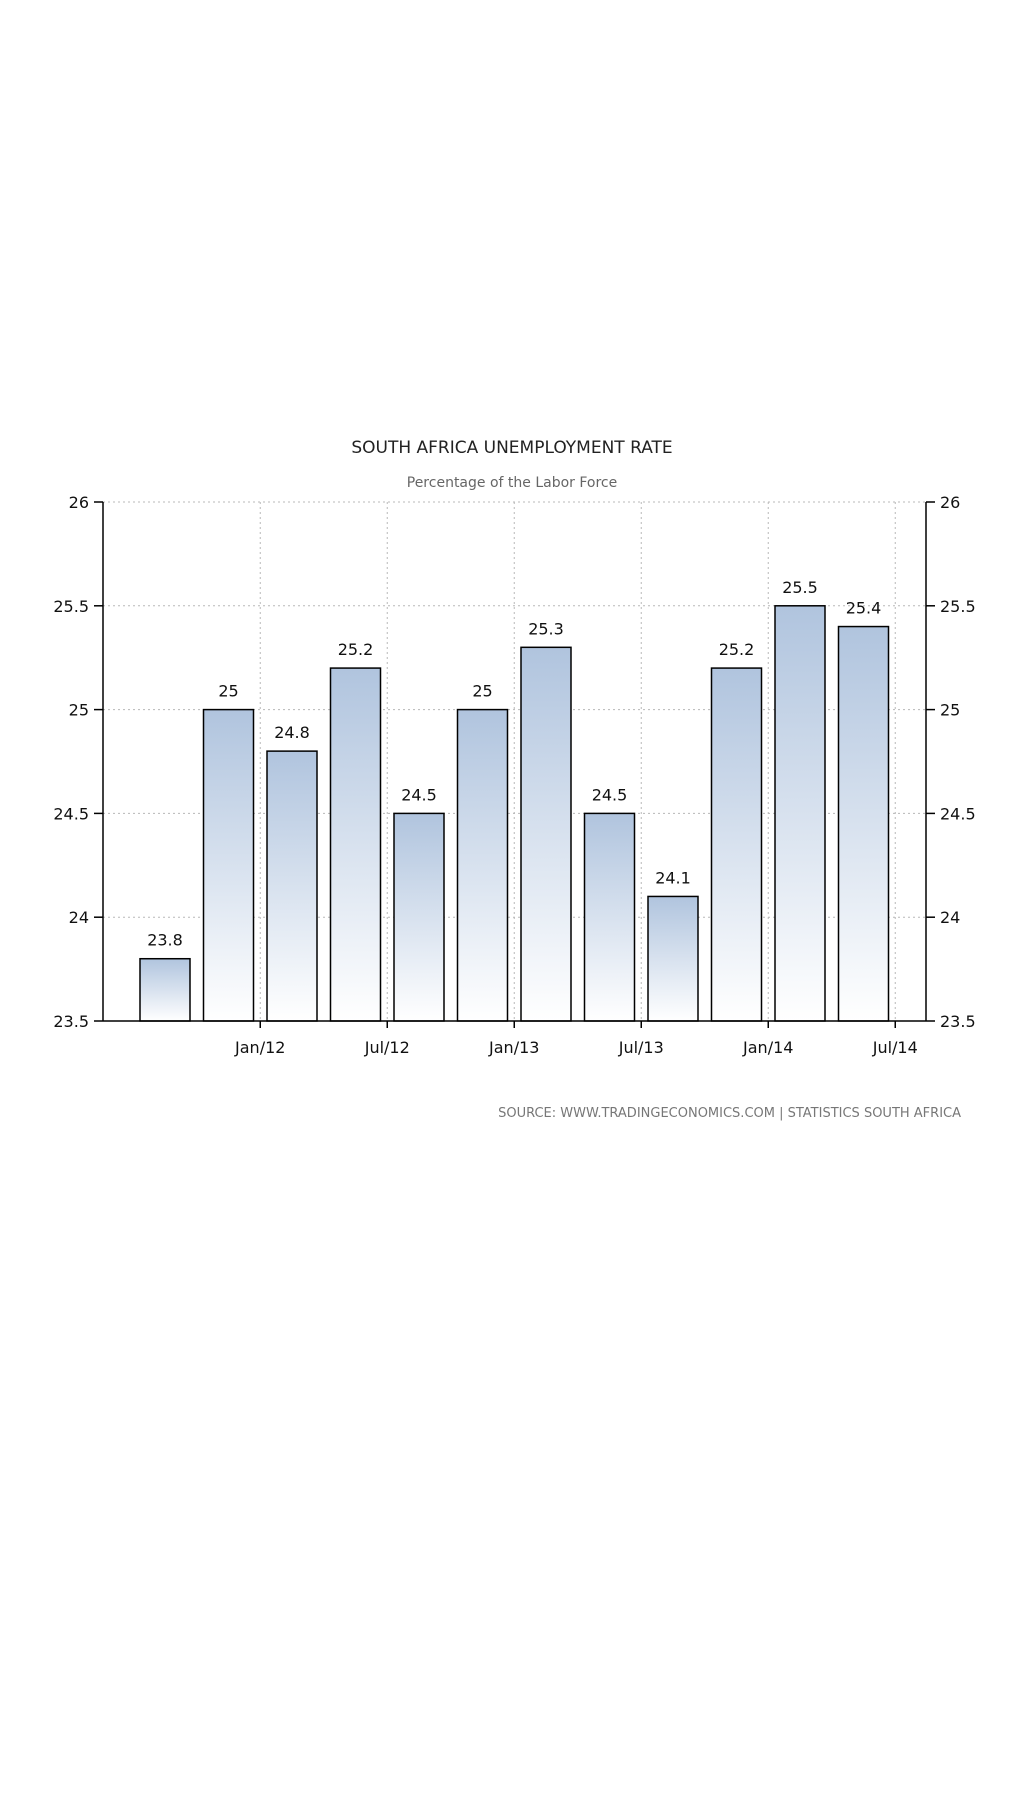 The width and height of the screenshot is (1024, 1820). I want to click on y-tick-label-right: 25.5, so click(958, 606).